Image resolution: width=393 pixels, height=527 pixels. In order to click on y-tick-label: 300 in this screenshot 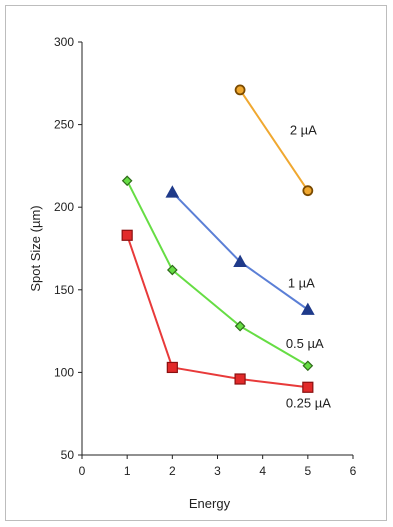, I will do `click(64, 42)`.